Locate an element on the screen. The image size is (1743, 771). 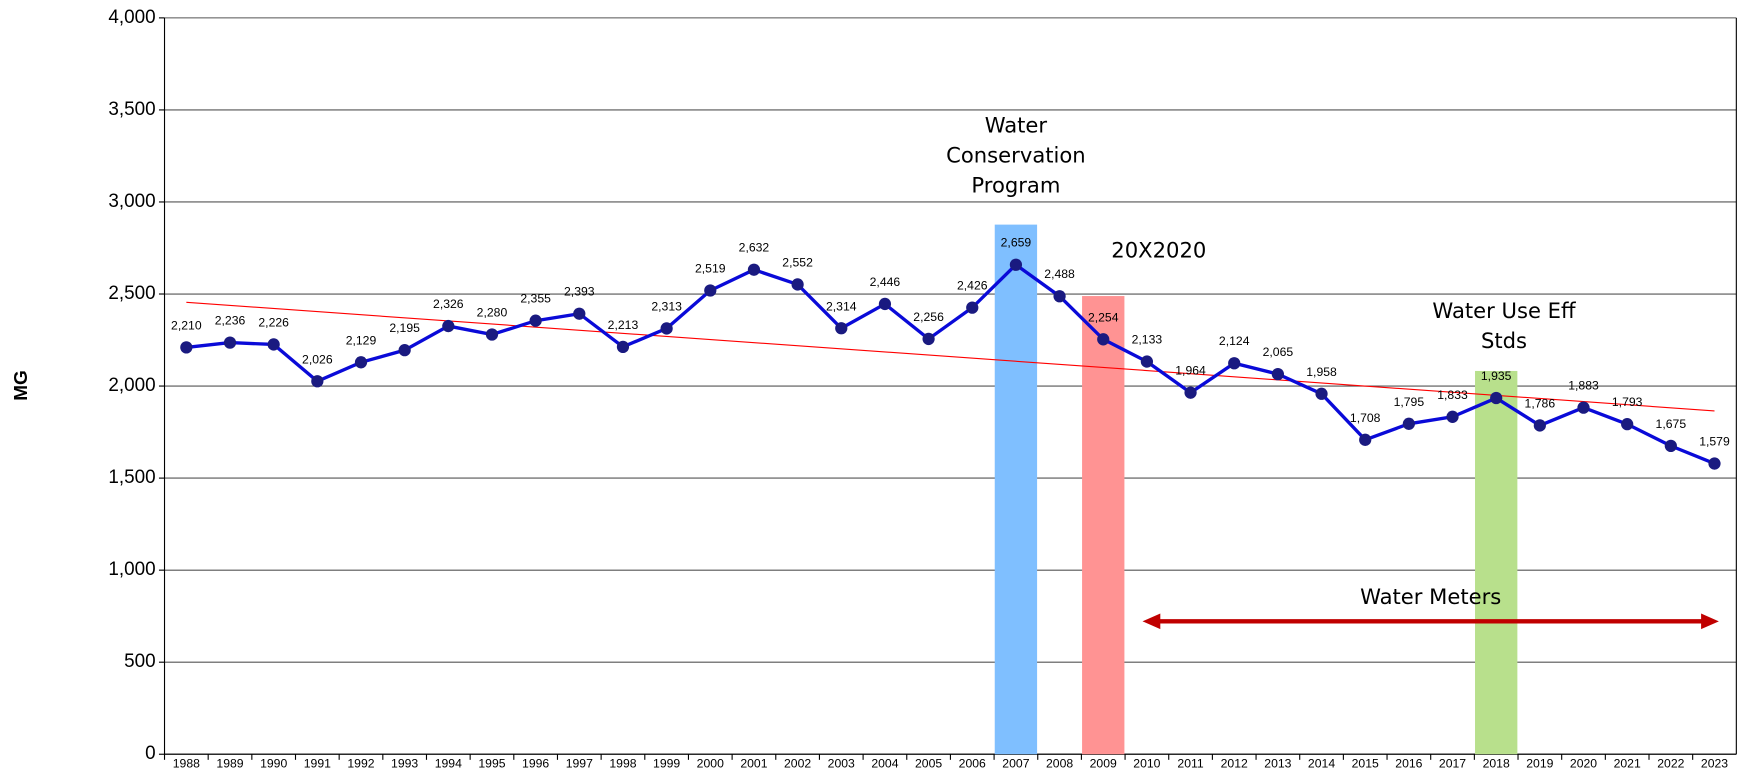
x-tick-label: 2003 is located at coordinates (841, 764).